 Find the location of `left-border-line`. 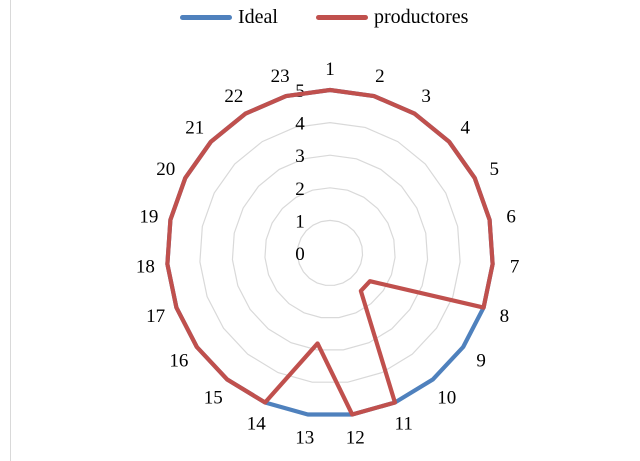

left-border-line is located at coordinates (10, 230).